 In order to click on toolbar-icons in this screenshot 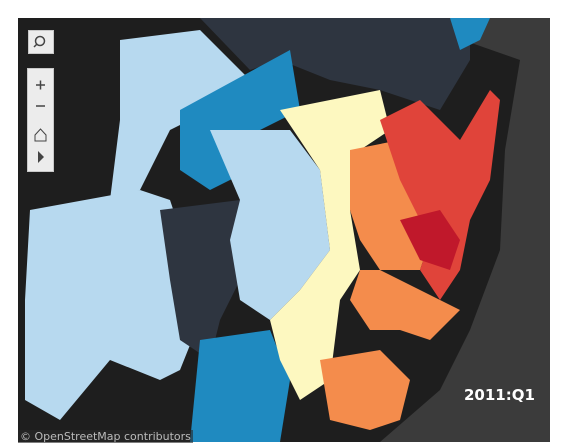, I will do `click(40, 120)`.